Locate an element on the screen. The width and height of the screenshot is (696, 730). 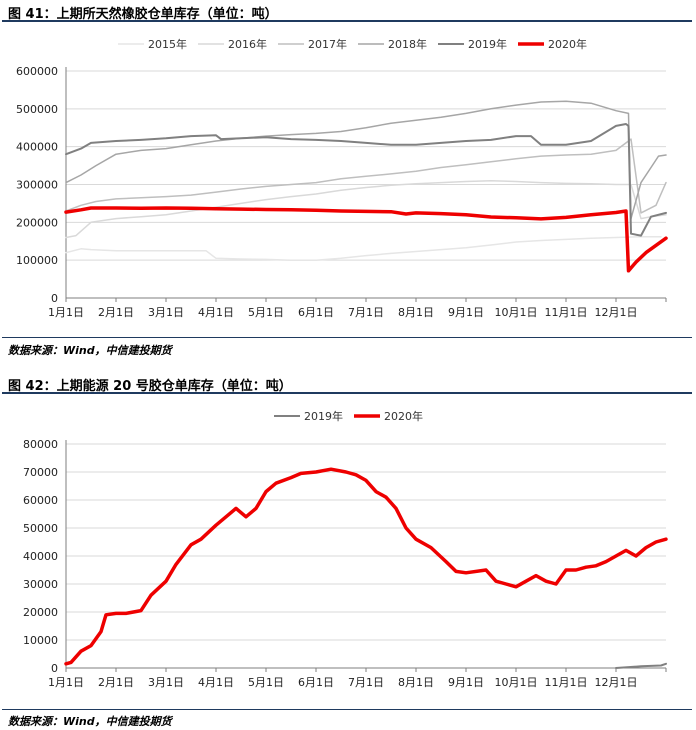
c0-x-tick-label: 5月1日 is located at coordinates (266, 312).